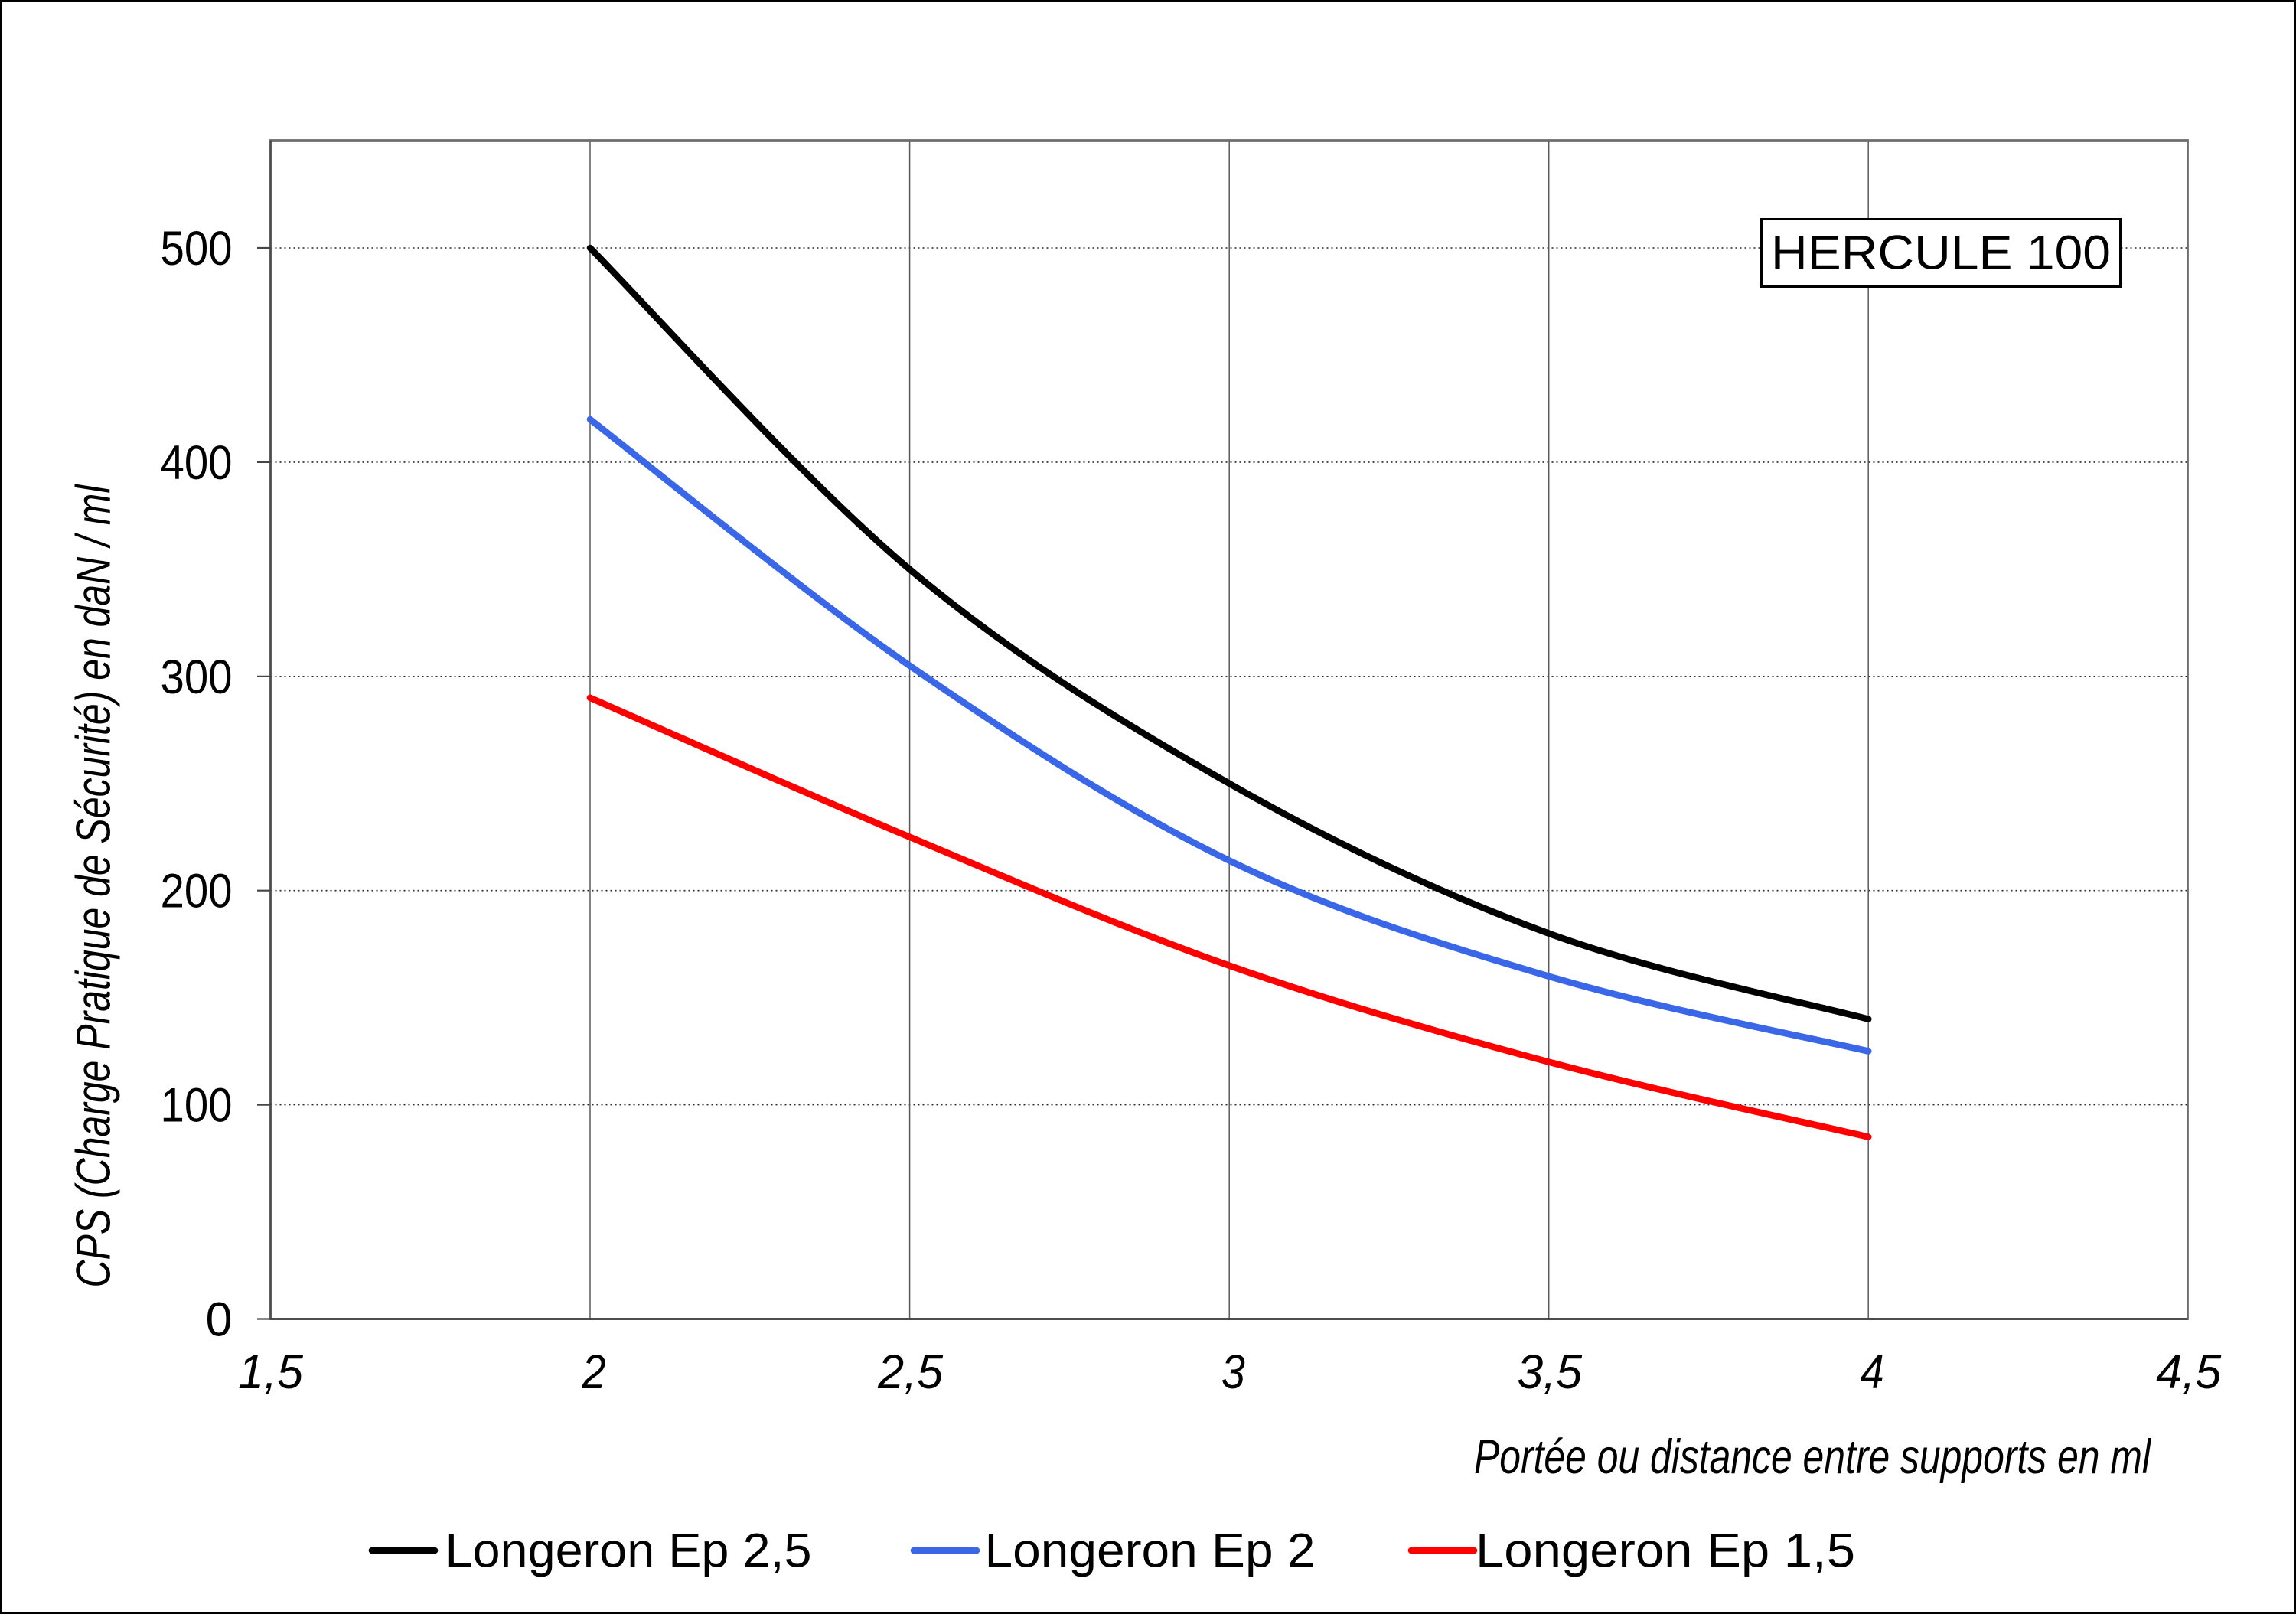 The width and height of the screenshot is (2296, 1614). I want to click on svg-text:Portée ou distance entre suppo: Portée ou distance entre supports en ml, so click(1813, 1457).